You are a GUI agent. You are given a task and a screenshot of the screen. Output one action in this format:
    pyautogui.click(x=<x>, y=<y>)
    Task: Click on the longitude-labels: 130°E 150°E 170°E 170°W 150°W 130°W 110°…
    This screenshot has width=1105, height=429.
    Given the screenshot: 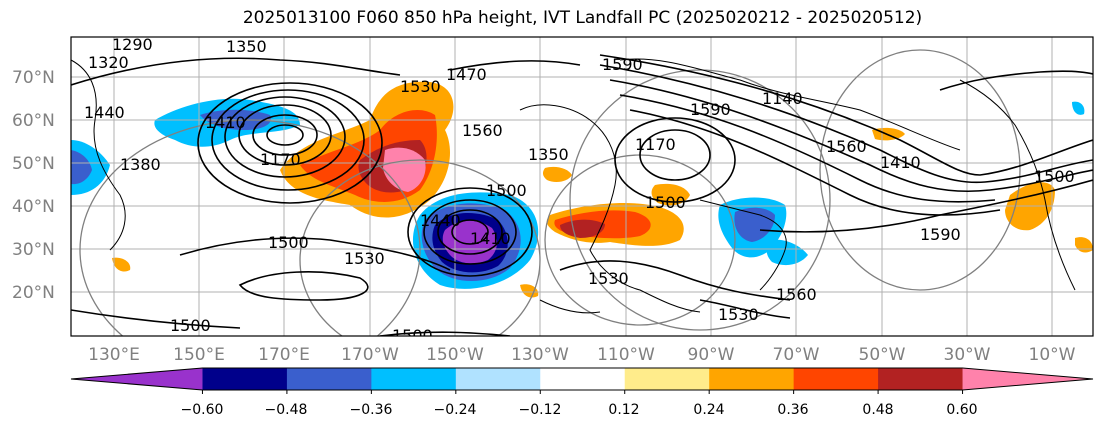 What is the action you would take?
    pyautogui.click(x=582, y=355)
    